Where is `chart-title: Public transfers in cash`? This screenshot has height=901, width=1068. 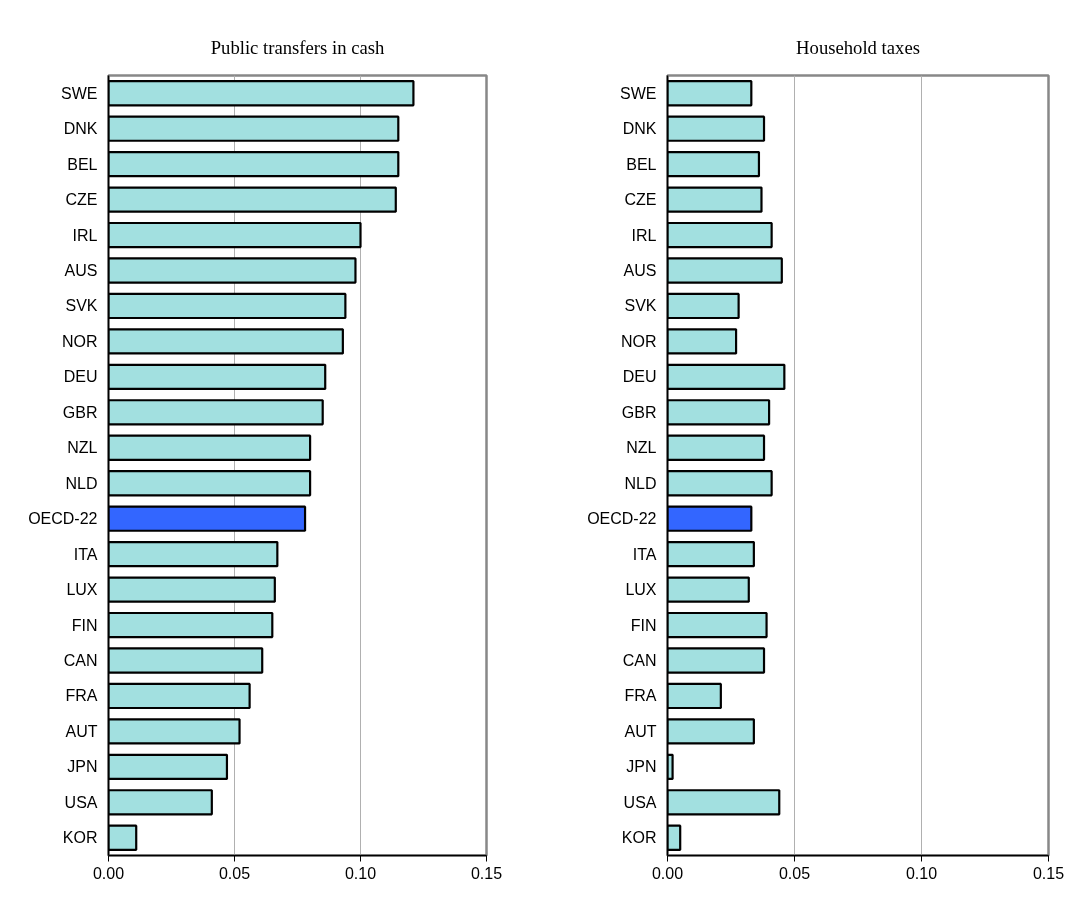
chart-title: Public transfers in cash is located at coordinates (297, 47).